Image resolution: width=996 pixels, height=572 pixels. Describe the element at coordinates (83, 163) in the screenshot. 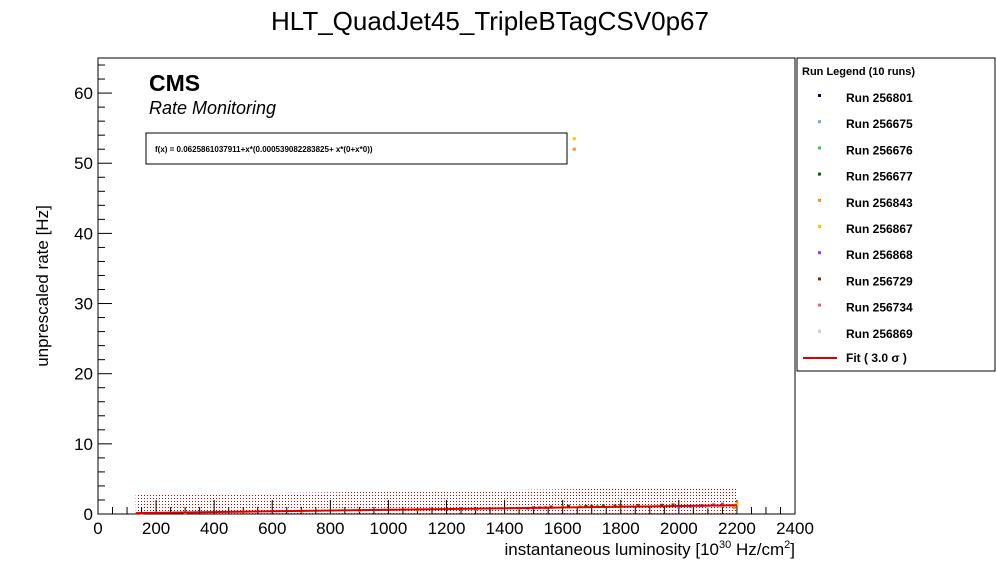

I see `y-tick-label: 50` at that location.